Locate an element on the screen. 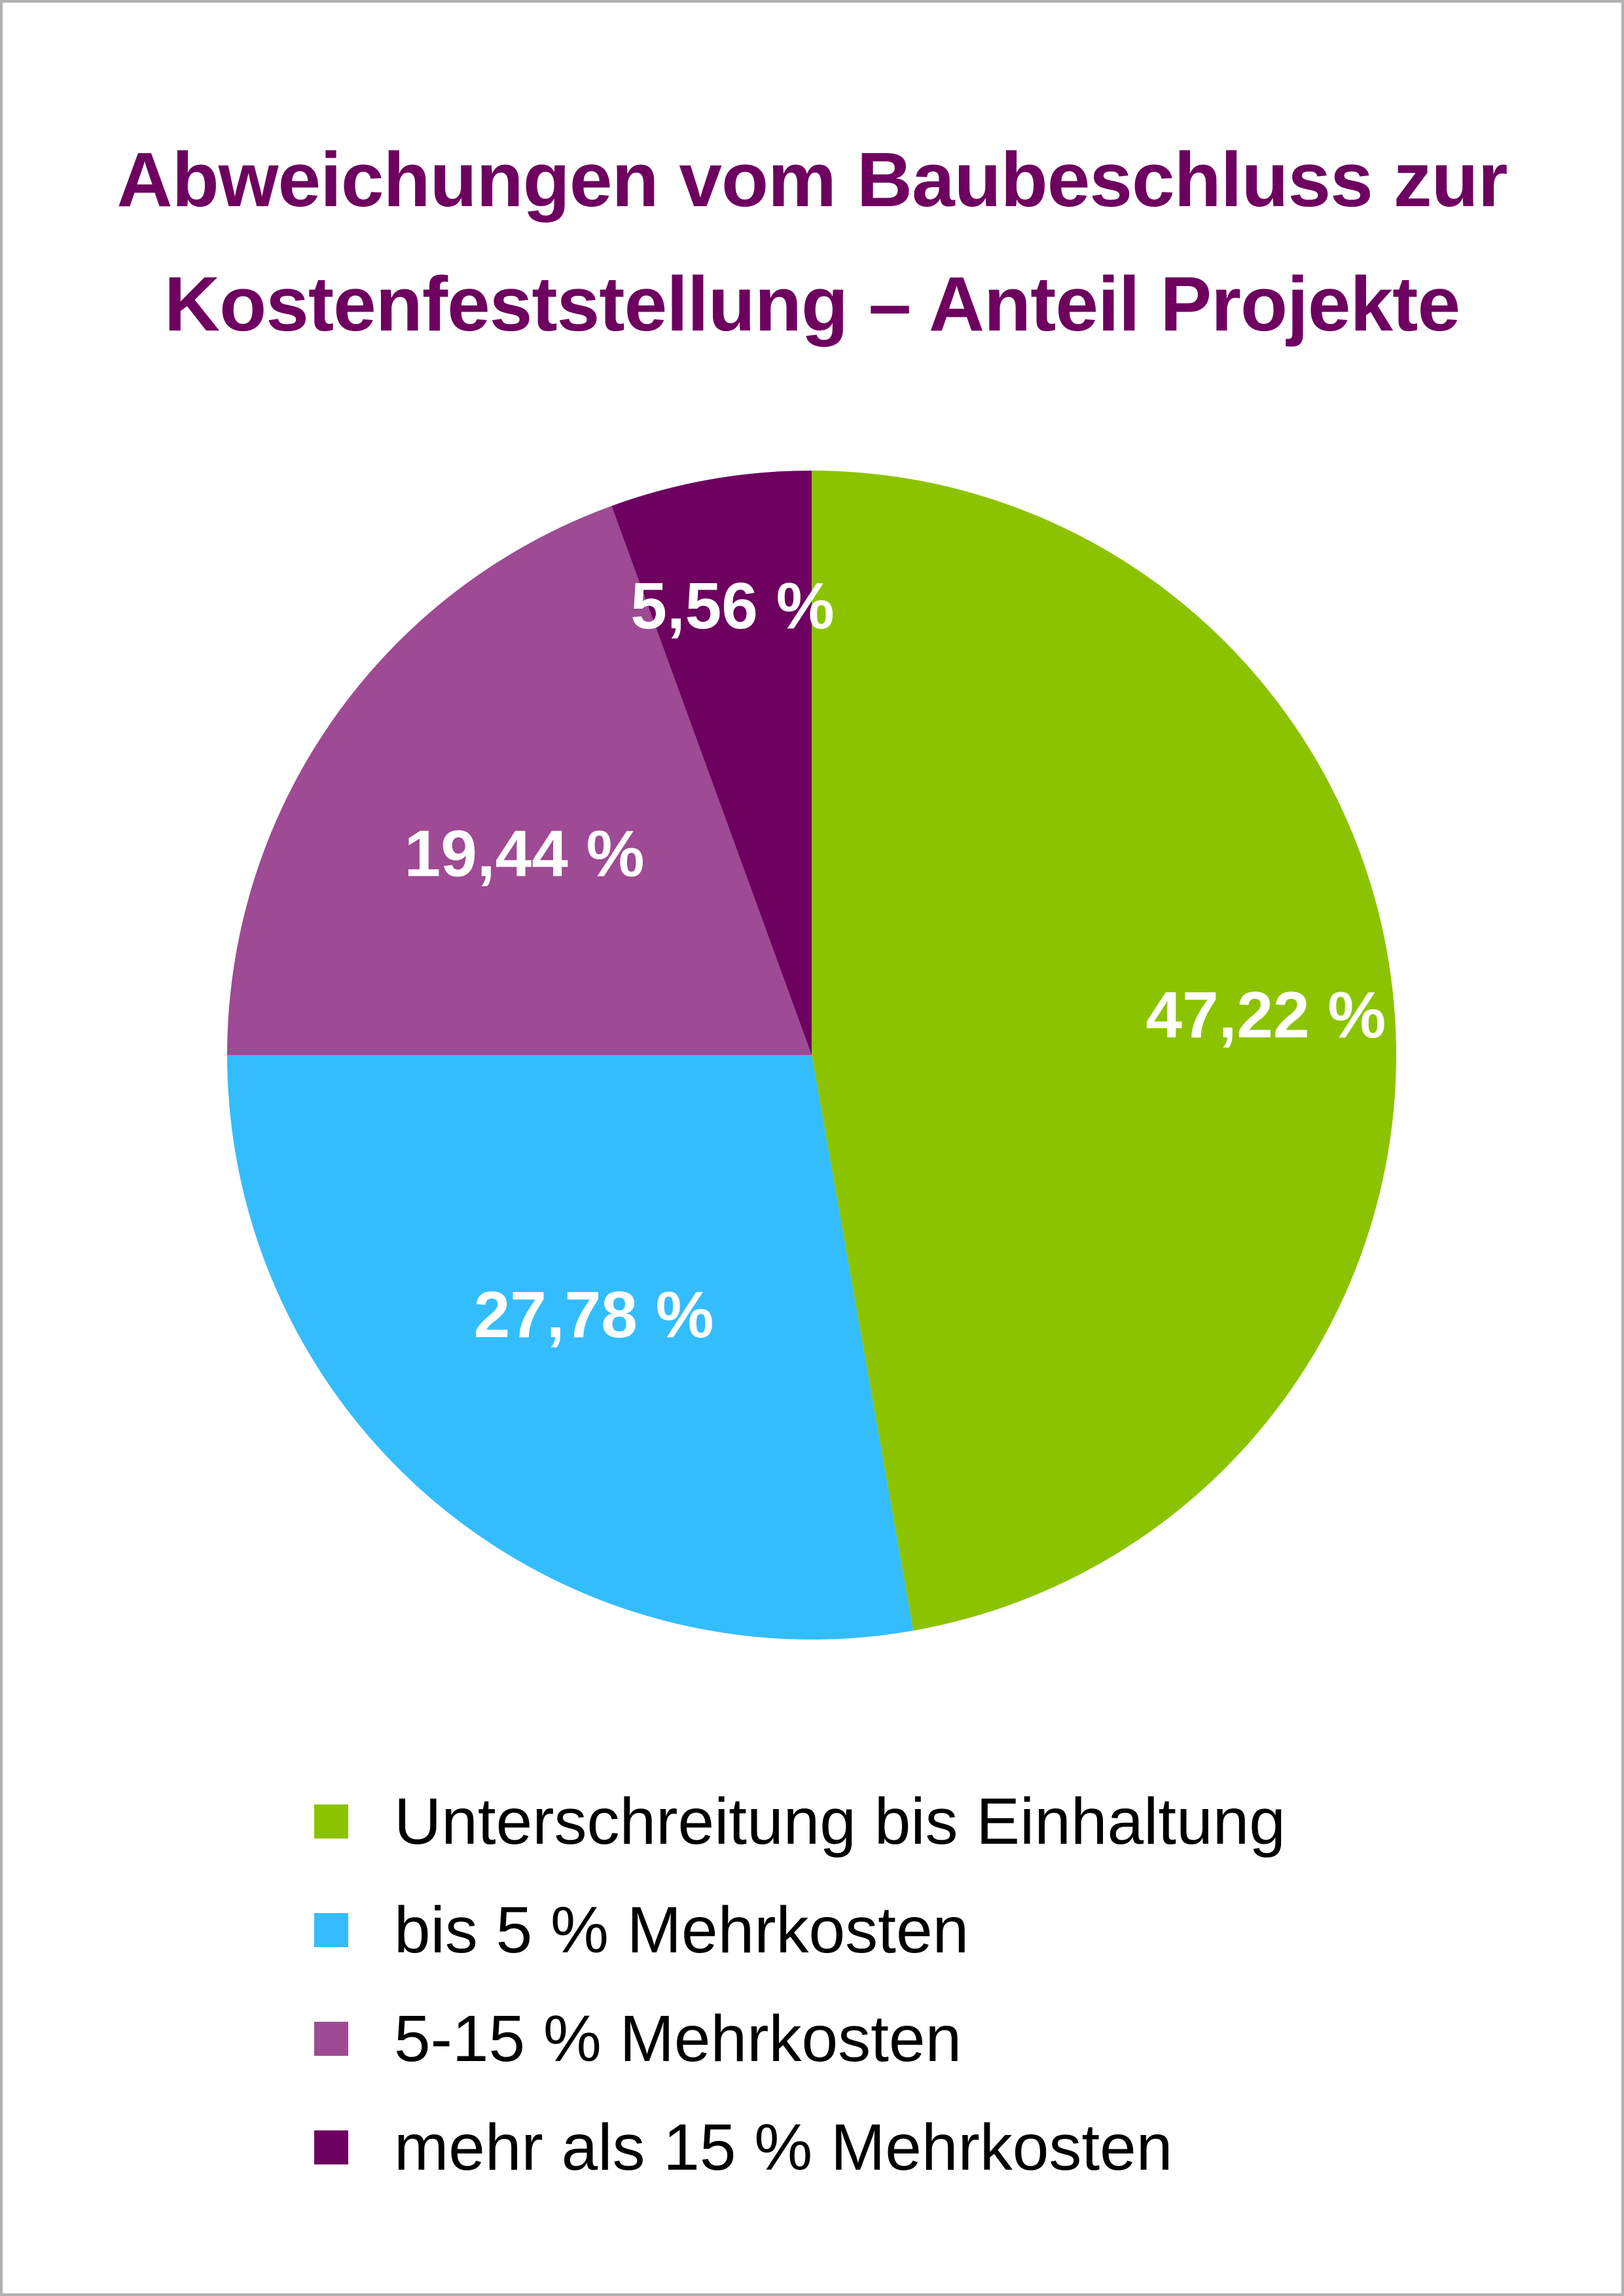 The height and width of the screenshot is (2296, 1624). legend-label-5-15: 5-15 % Mehrkosten is located at coordinates (678, 2038).